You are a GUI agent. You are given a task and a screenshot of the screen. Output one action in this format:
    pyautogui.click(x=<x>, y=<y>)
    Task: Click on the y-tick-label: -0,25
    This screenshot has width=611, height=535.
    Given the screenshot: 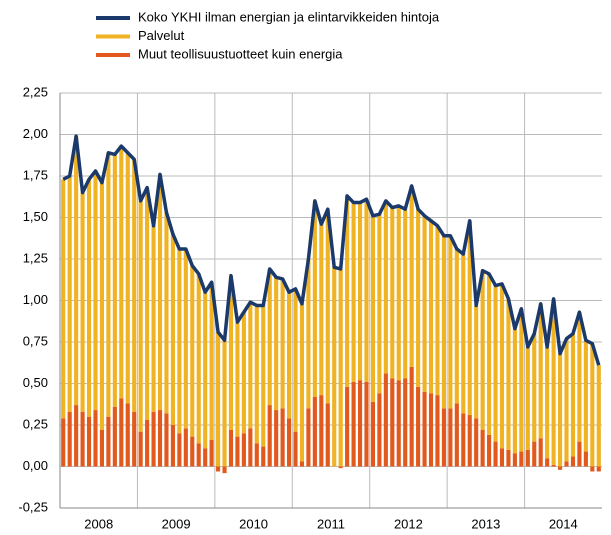 What is the action you would take?
    pyautogui.click(x=33, y=506)
    